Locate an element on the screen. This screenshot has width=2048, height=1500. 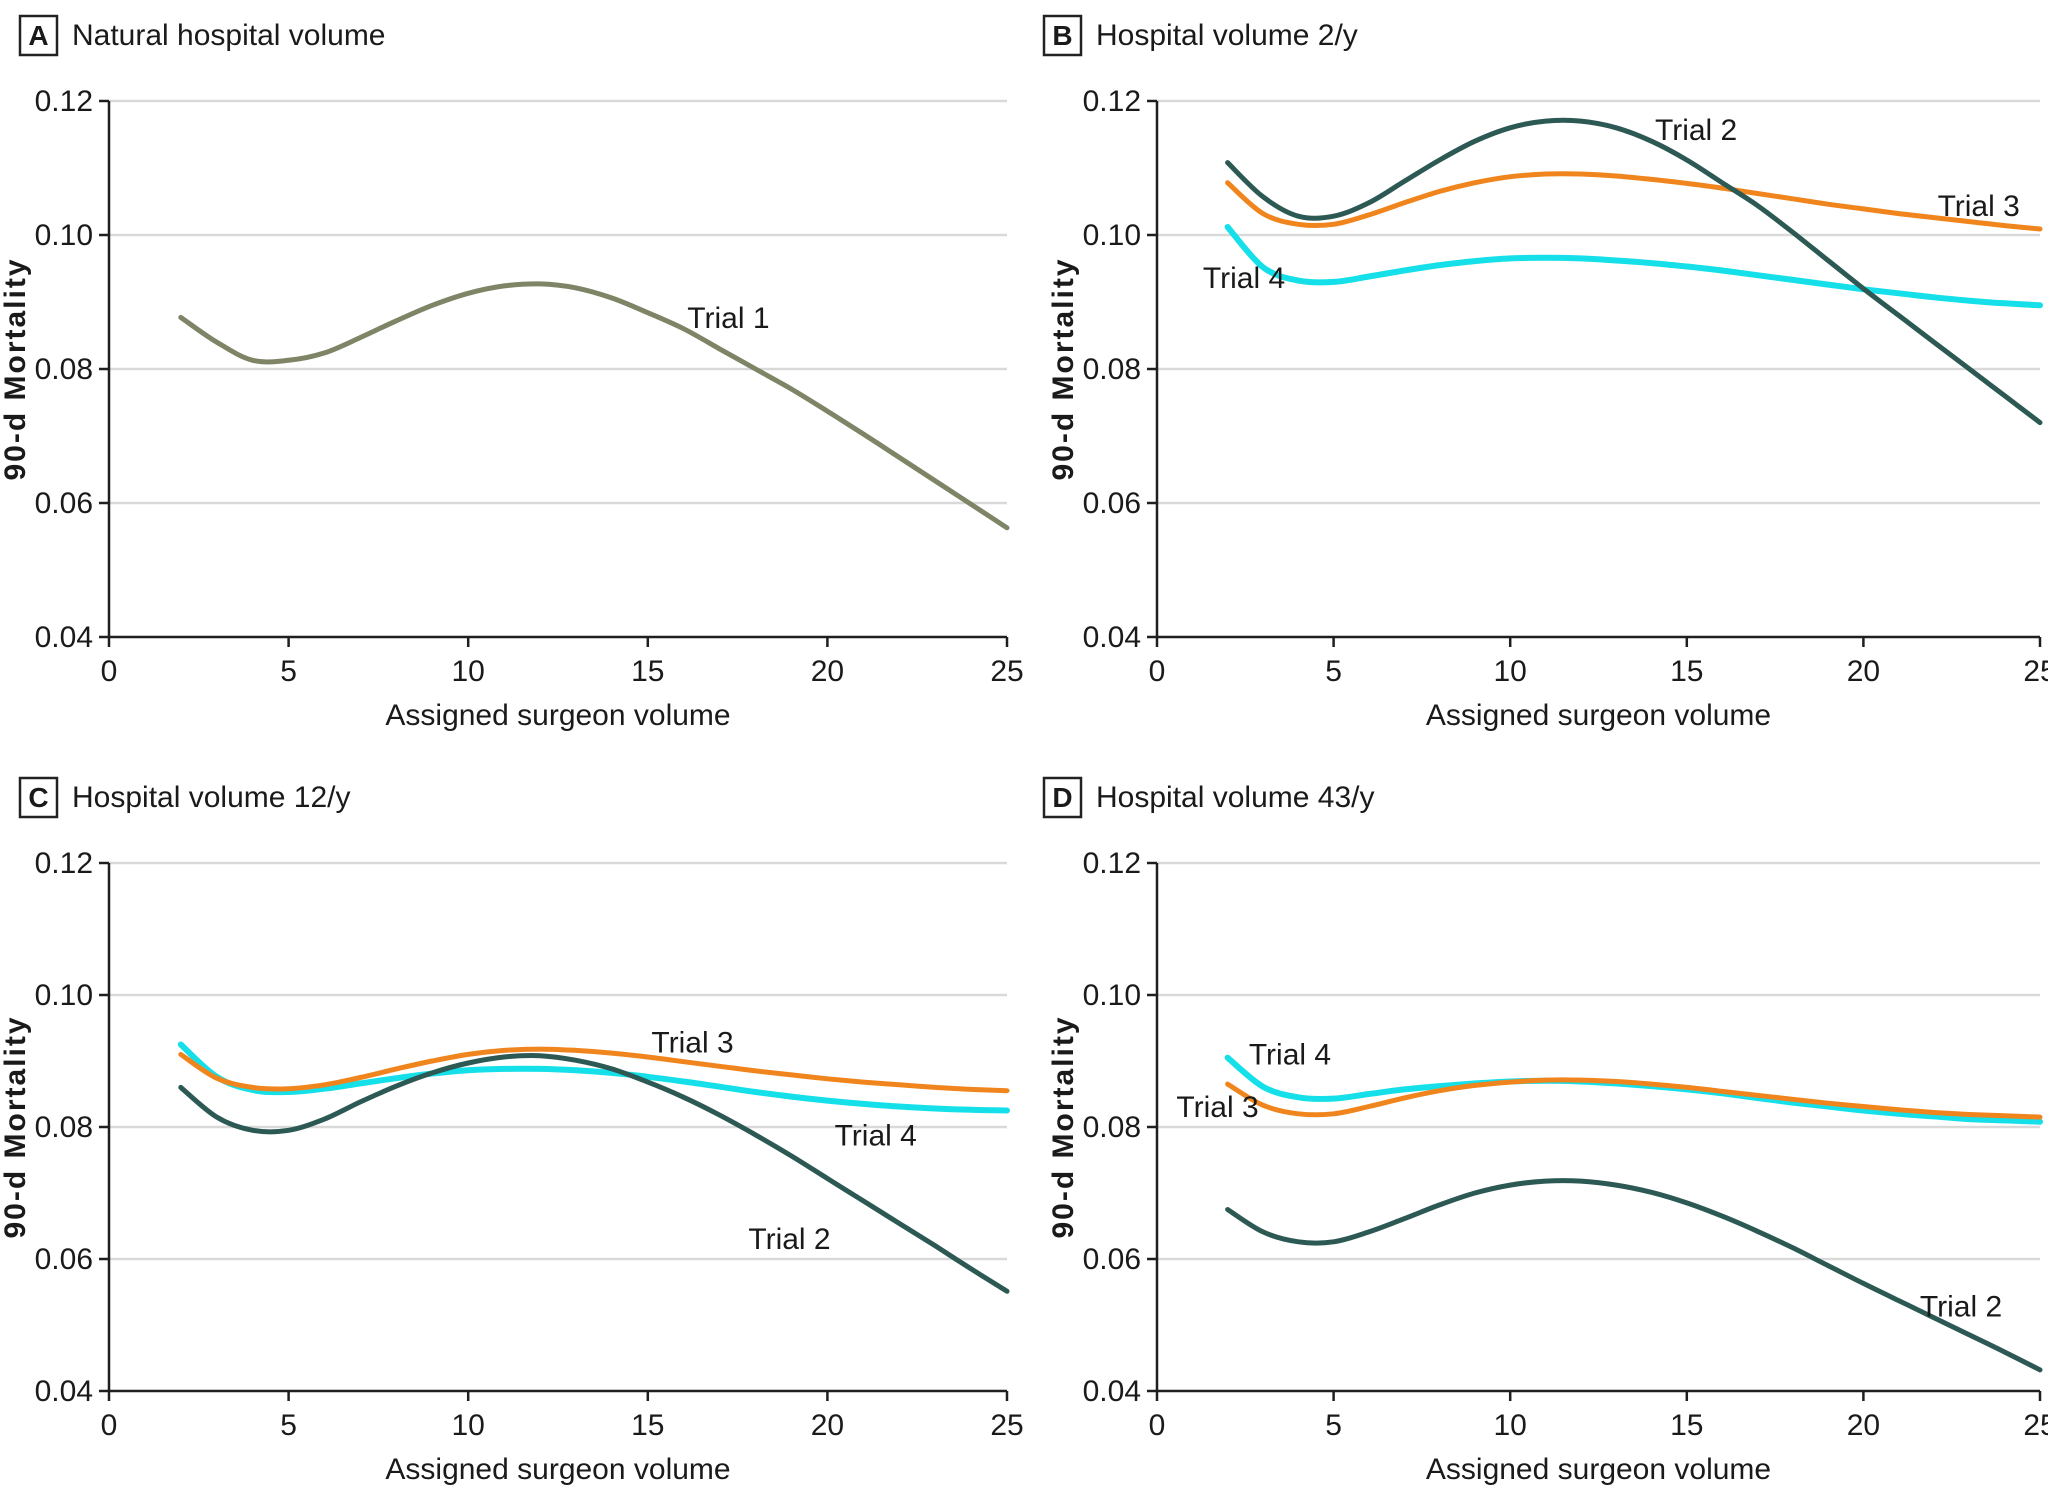
panel-letter: B is located at coordinates (1062, 35).